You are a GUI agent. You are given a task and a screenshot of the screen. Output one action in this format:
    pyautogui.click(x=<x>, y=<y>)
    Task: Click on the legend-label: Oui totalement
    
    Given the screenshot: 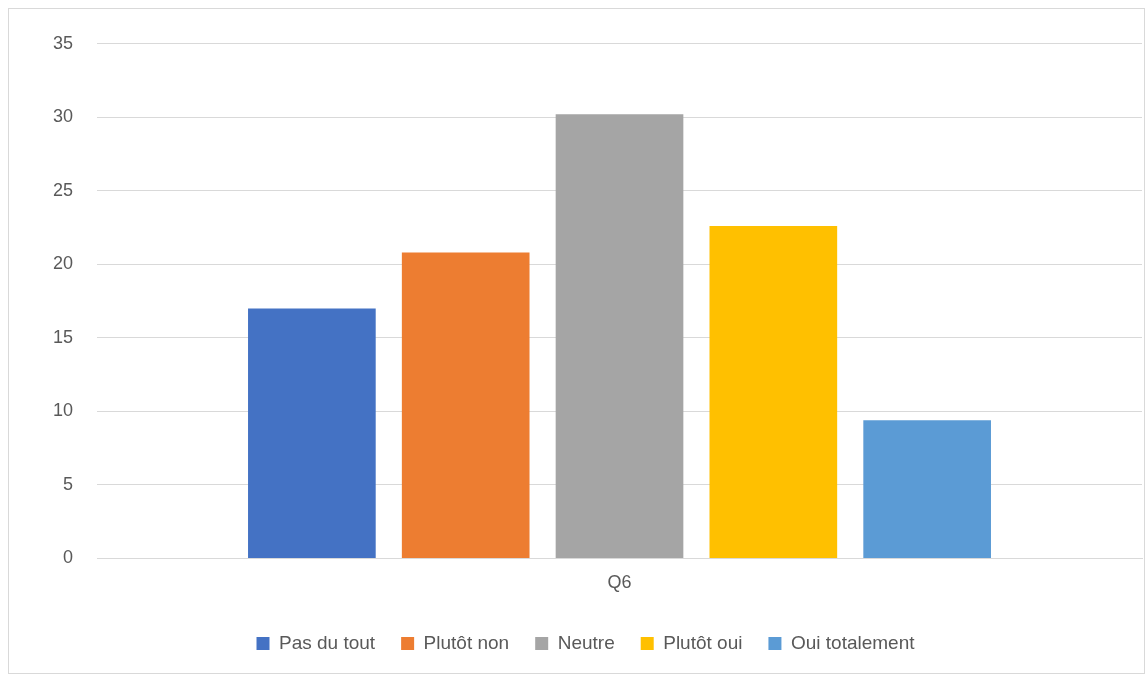 What is the action you would take?
    pyautogui.click(x=853, y=642)
    